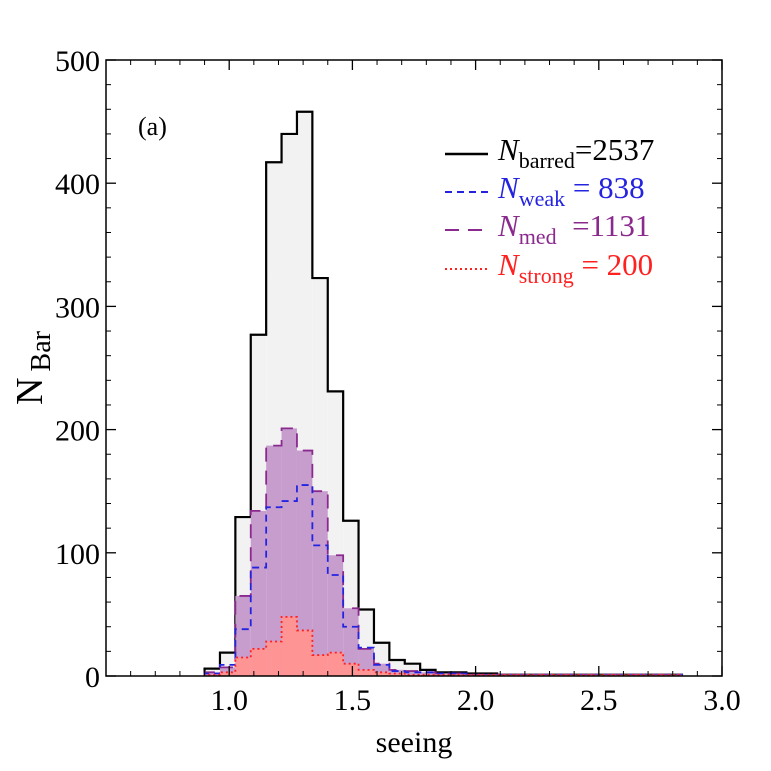 This screenshot has height=771, width=771. I want to click on legend-entry-weak: Nweak = 838, so click(571, 190).